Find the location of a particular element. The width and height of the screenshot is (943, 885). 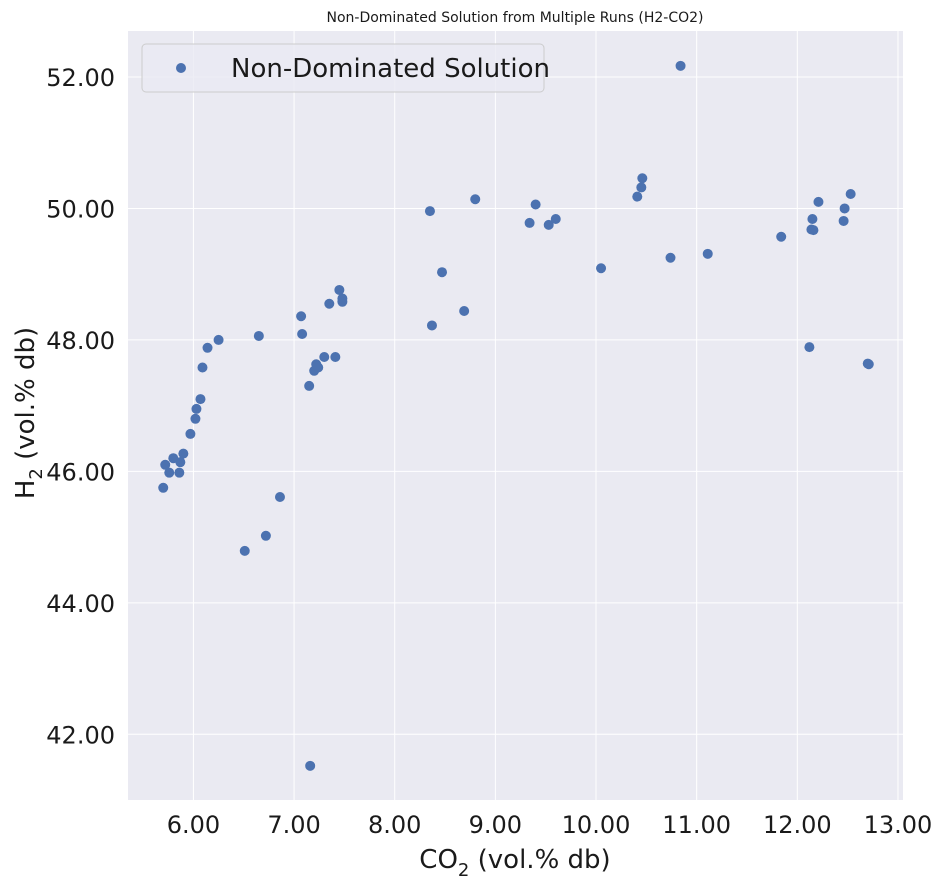

y-tick-label: 48.00 is located at coordinates (80, 341).